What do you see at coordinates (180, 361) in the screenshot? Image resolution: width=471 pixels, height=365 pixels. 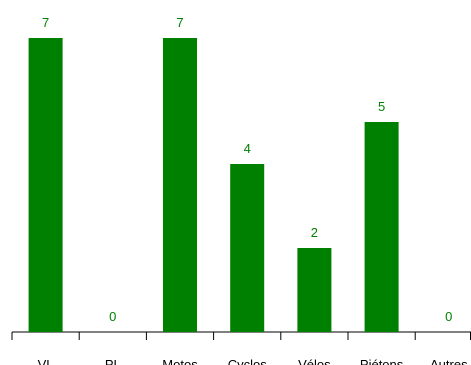 I see `x-tick-label: Motos` at bounding box center [180, 361].